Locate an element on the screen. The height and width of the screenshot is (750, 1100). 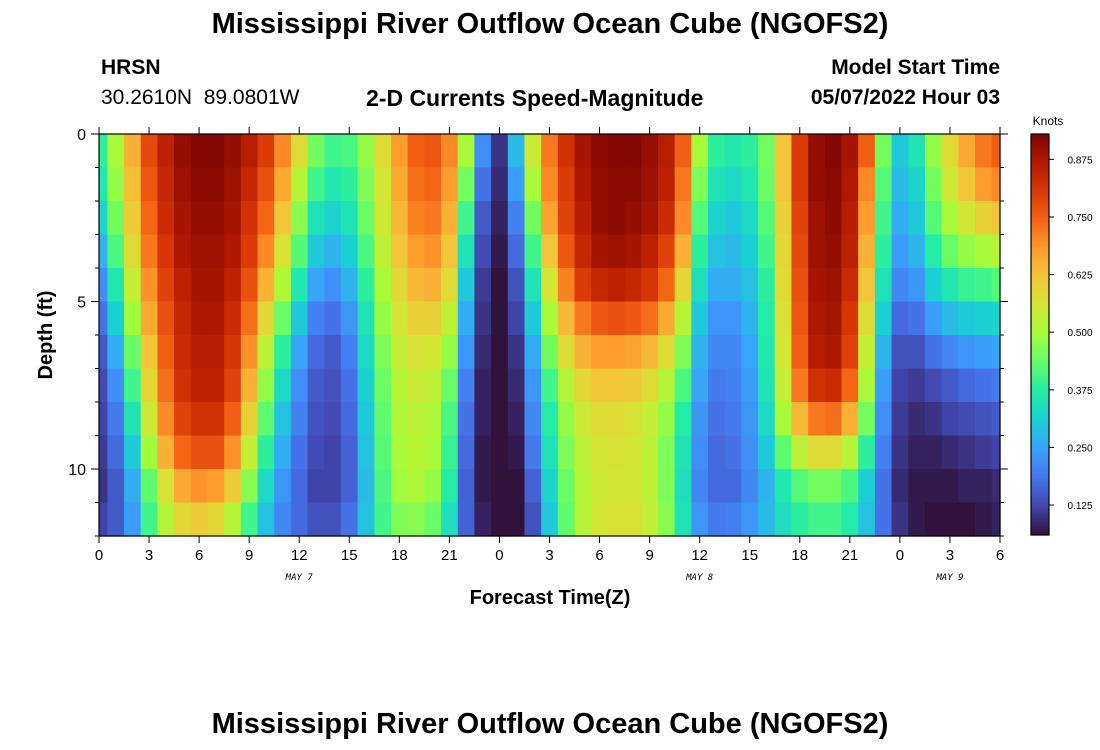
y-tick-label: 0 is located at coordinates (81, 135).